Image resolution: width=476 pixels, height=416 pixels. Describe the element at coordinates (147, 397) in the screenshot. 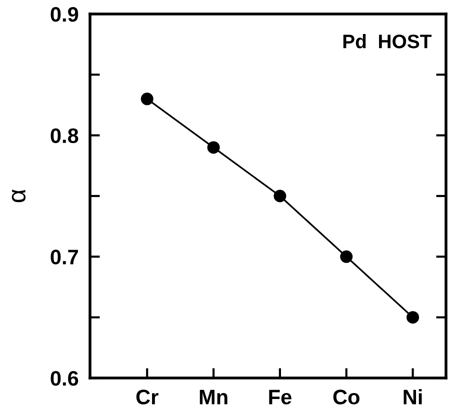

I see `x-tick-label: Cr` at that location.